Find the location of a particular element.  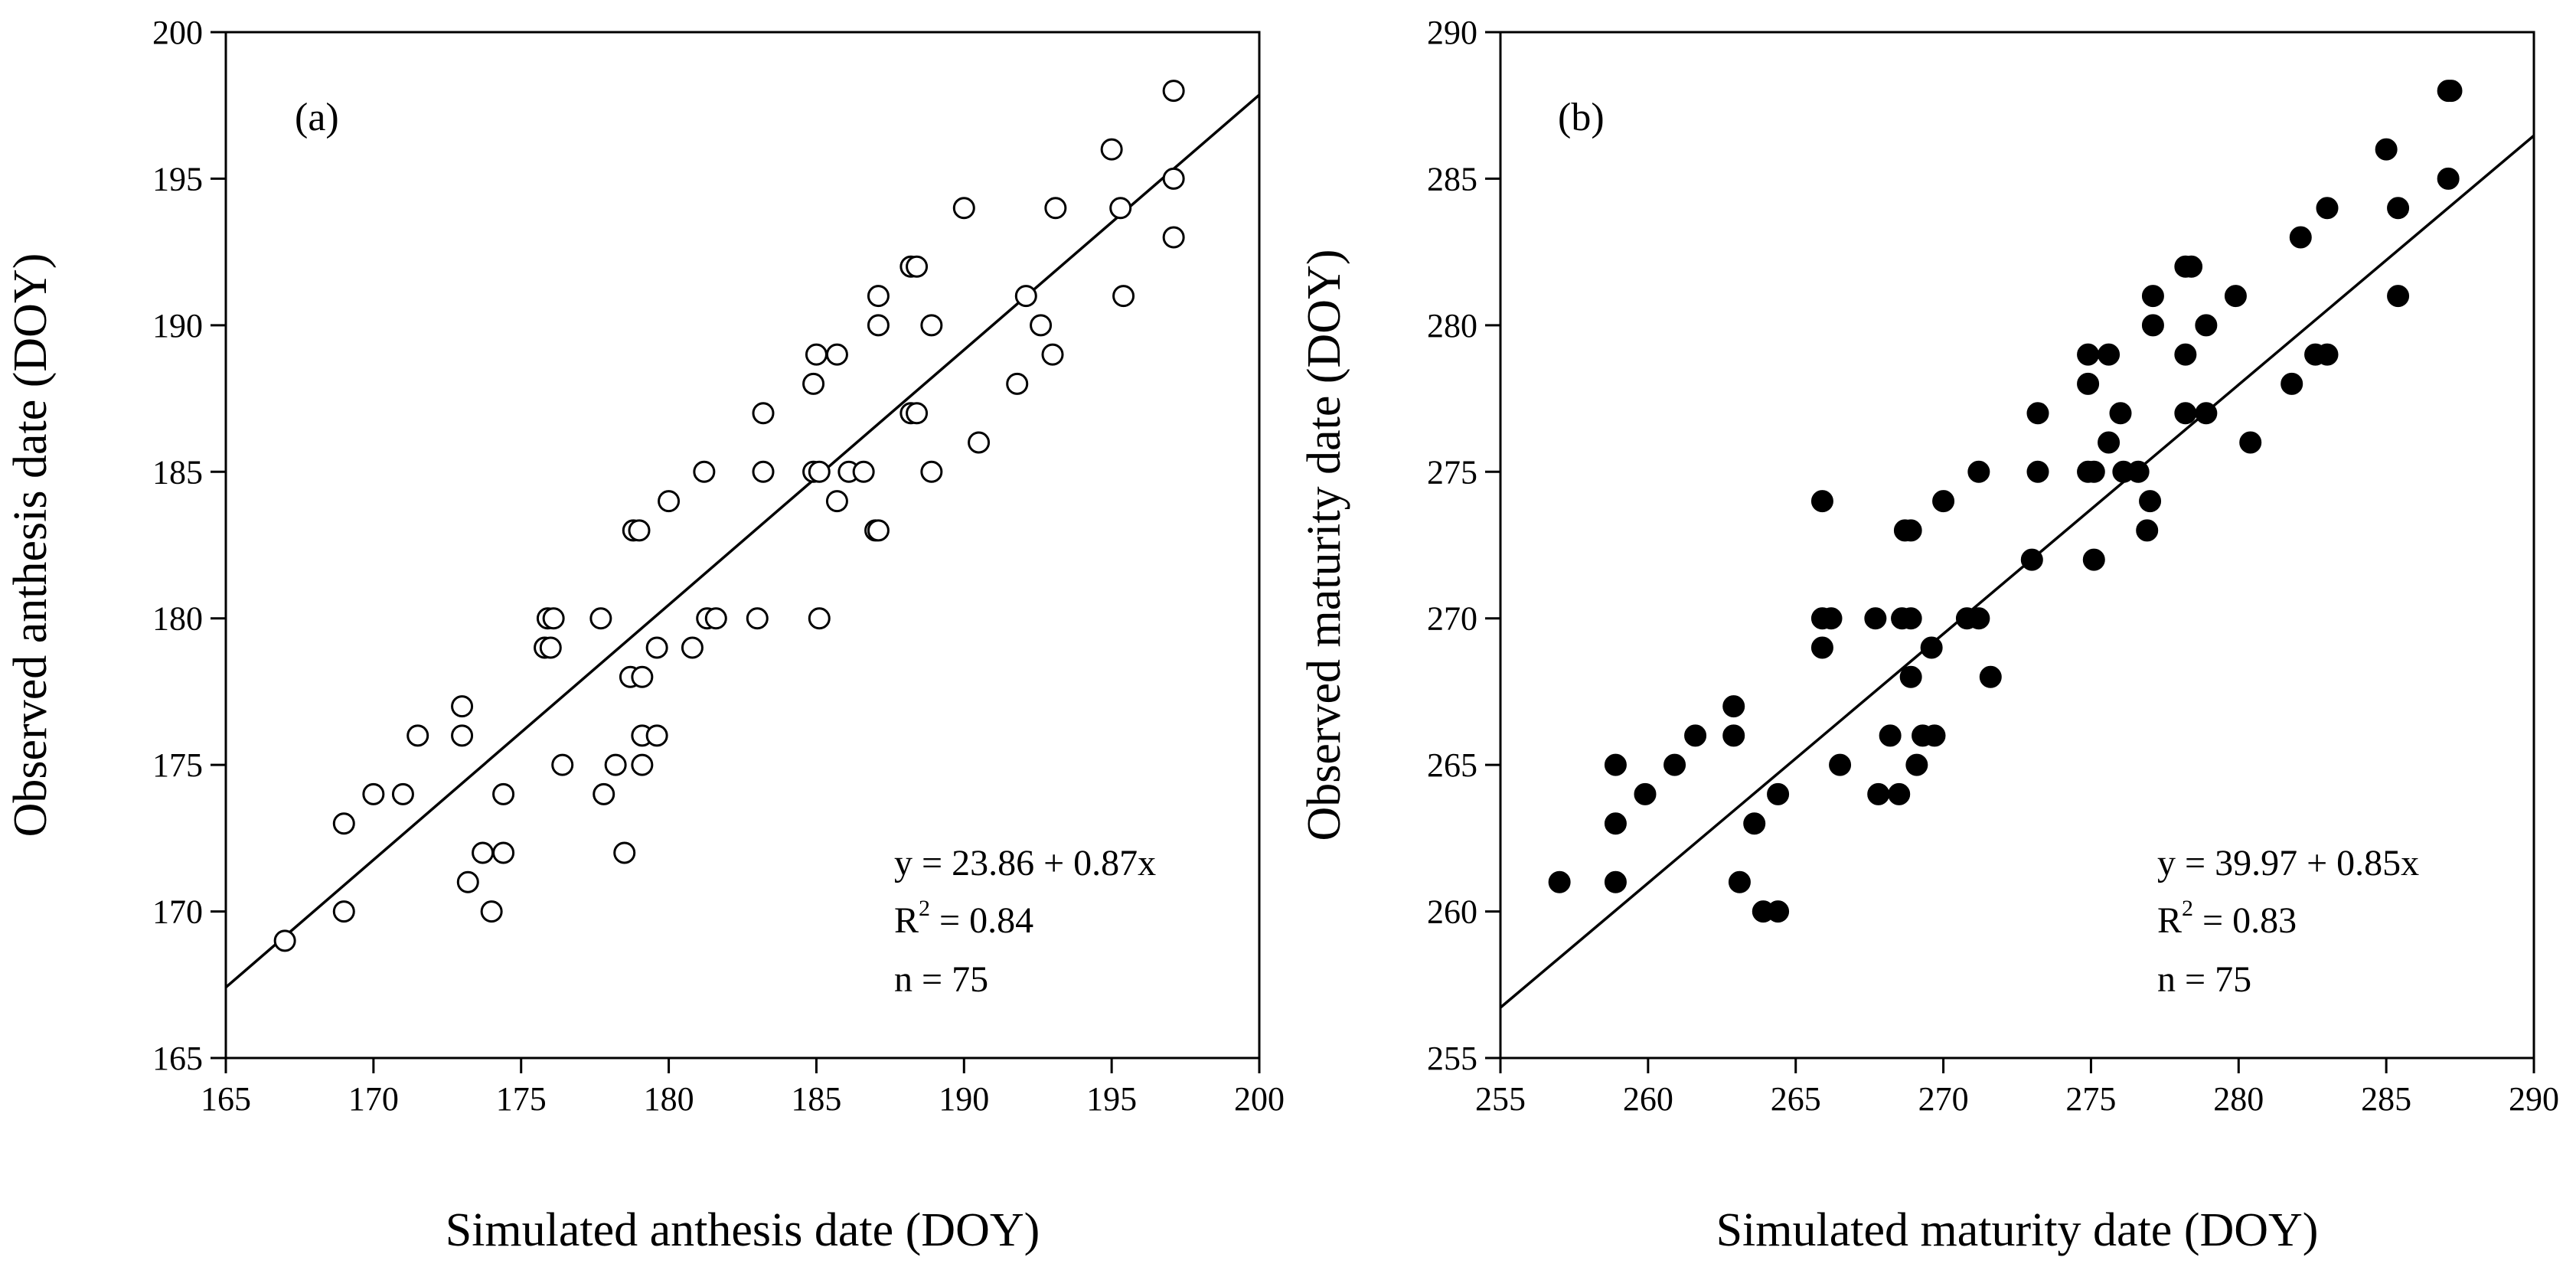

panel-b-y-tick-label: 265 is located at coordinates (1452, 765).